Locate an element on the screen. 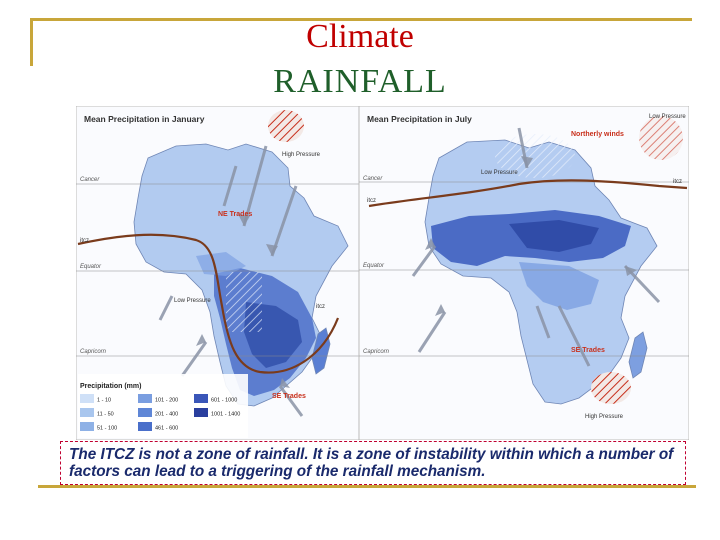 This screenshot has width=720, height=540. legend-label: 11 - 50 is located at coordinates (105, 415).